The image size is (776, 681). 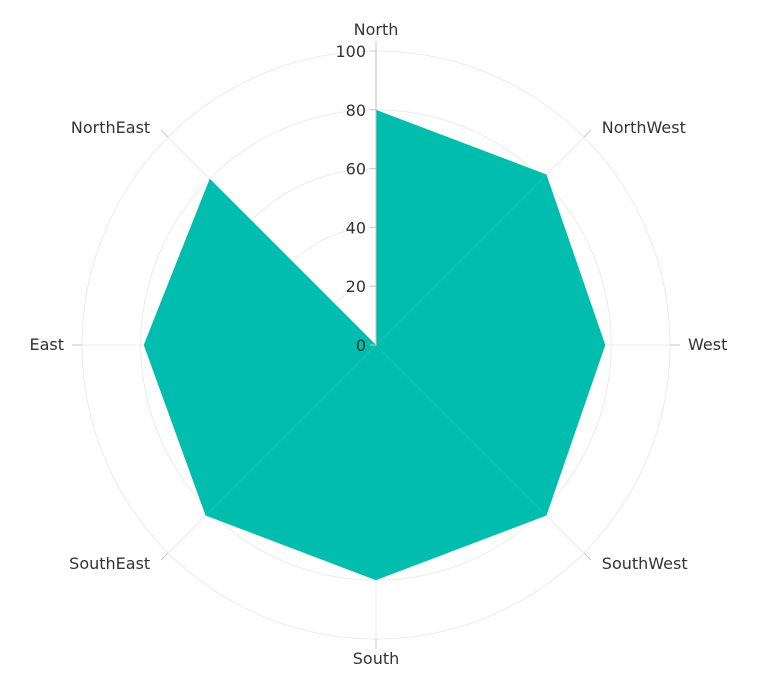 What do you see at coordinates (376, 29) in the screenshot?
I see `category-label-north: North` at bounding box center [376, 29].